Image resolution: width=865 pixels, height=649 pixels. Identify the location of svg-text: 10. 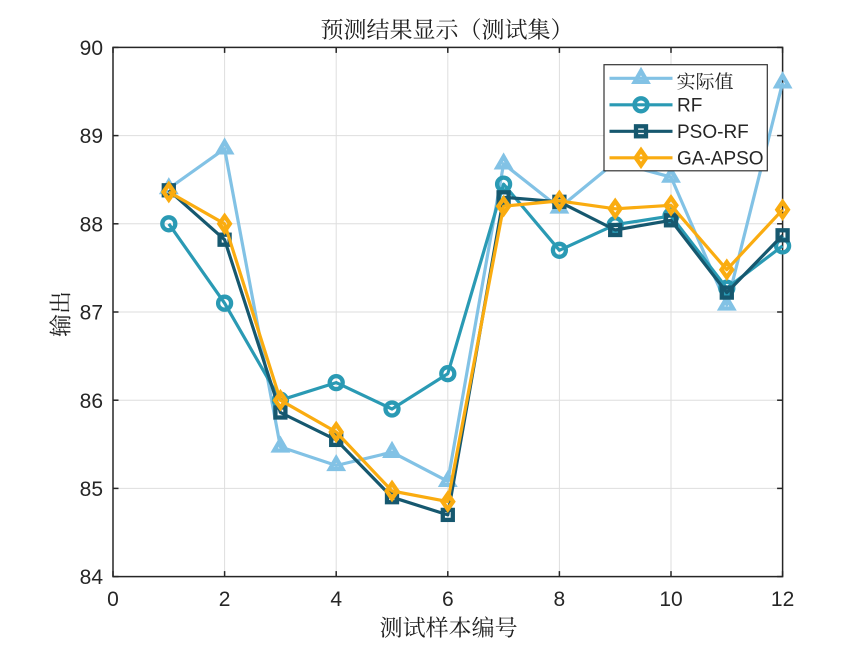
(670, 599).